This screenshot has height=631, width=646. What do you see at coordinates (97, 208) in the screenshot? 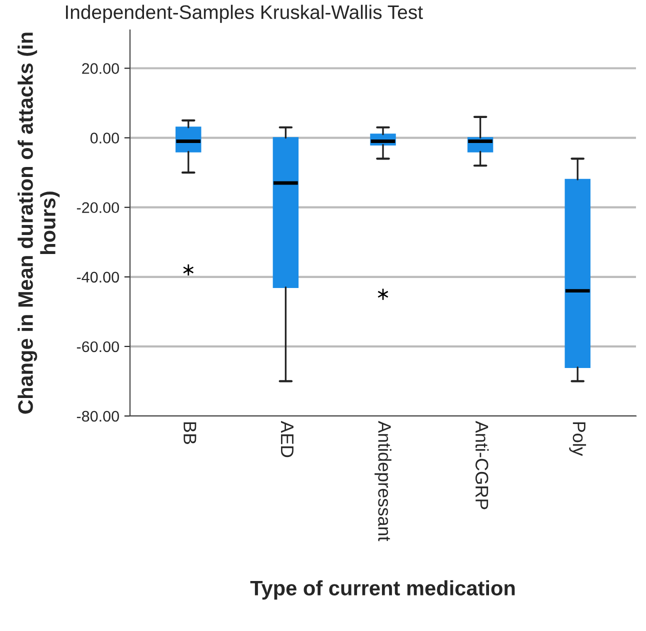
I see `y-tick-label: -20.00` at bounding box center [97, 208].